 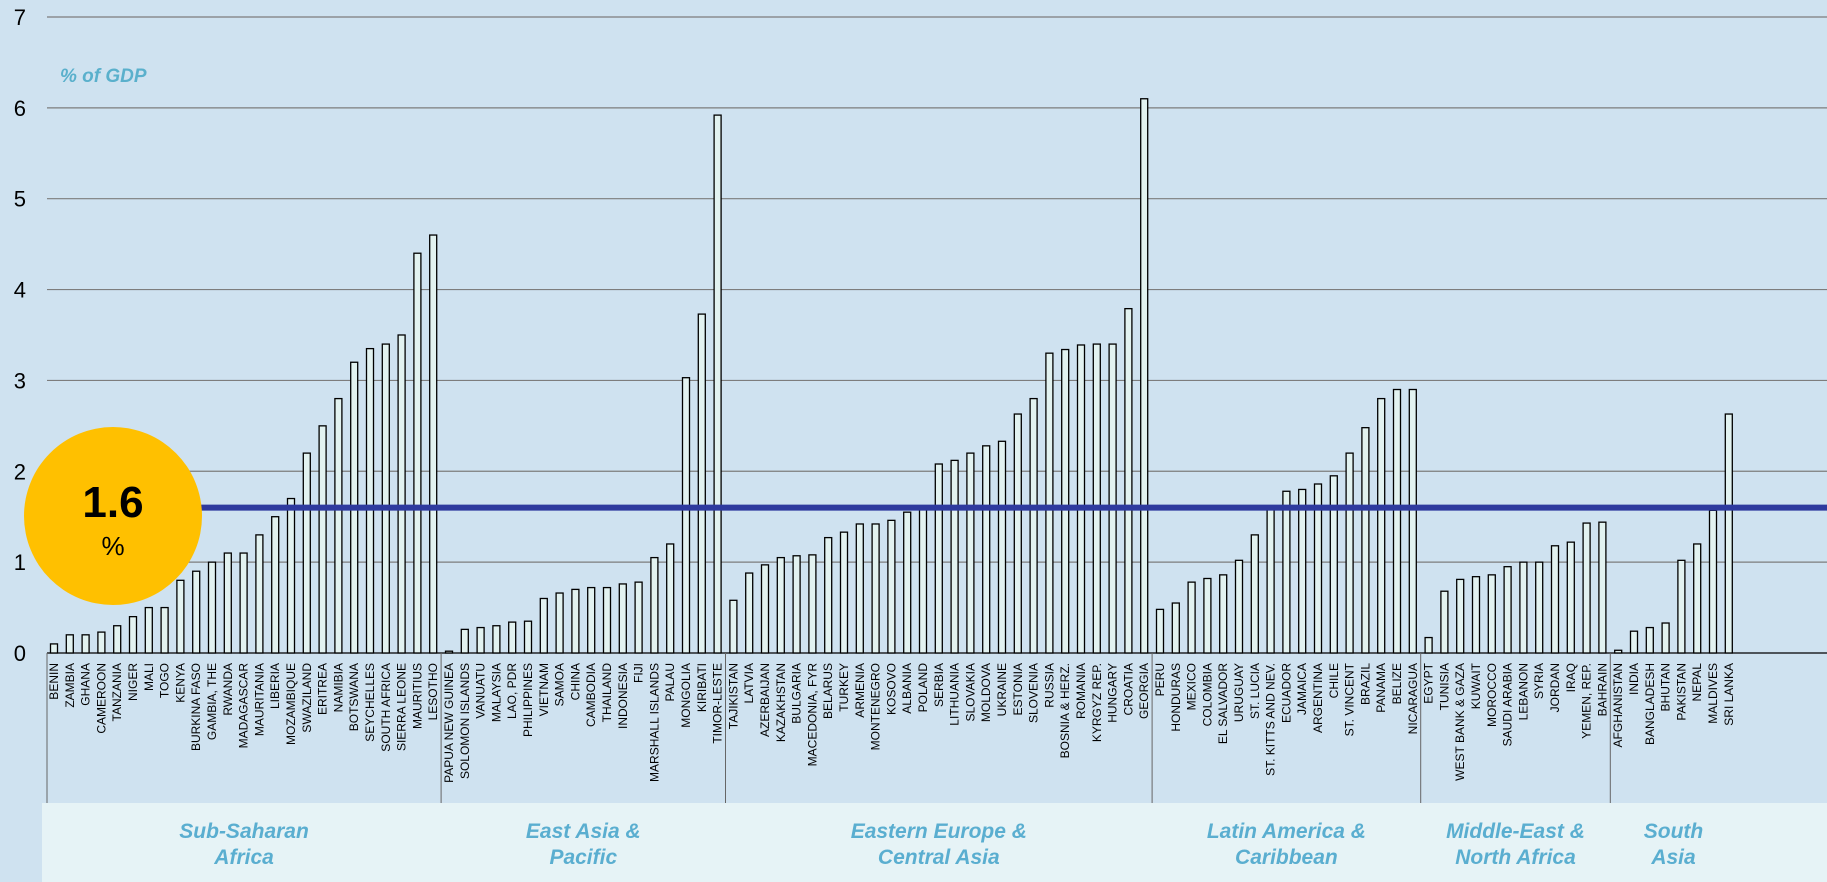 I want to click on y-tick-label: 2, so click(x=20, y=471).